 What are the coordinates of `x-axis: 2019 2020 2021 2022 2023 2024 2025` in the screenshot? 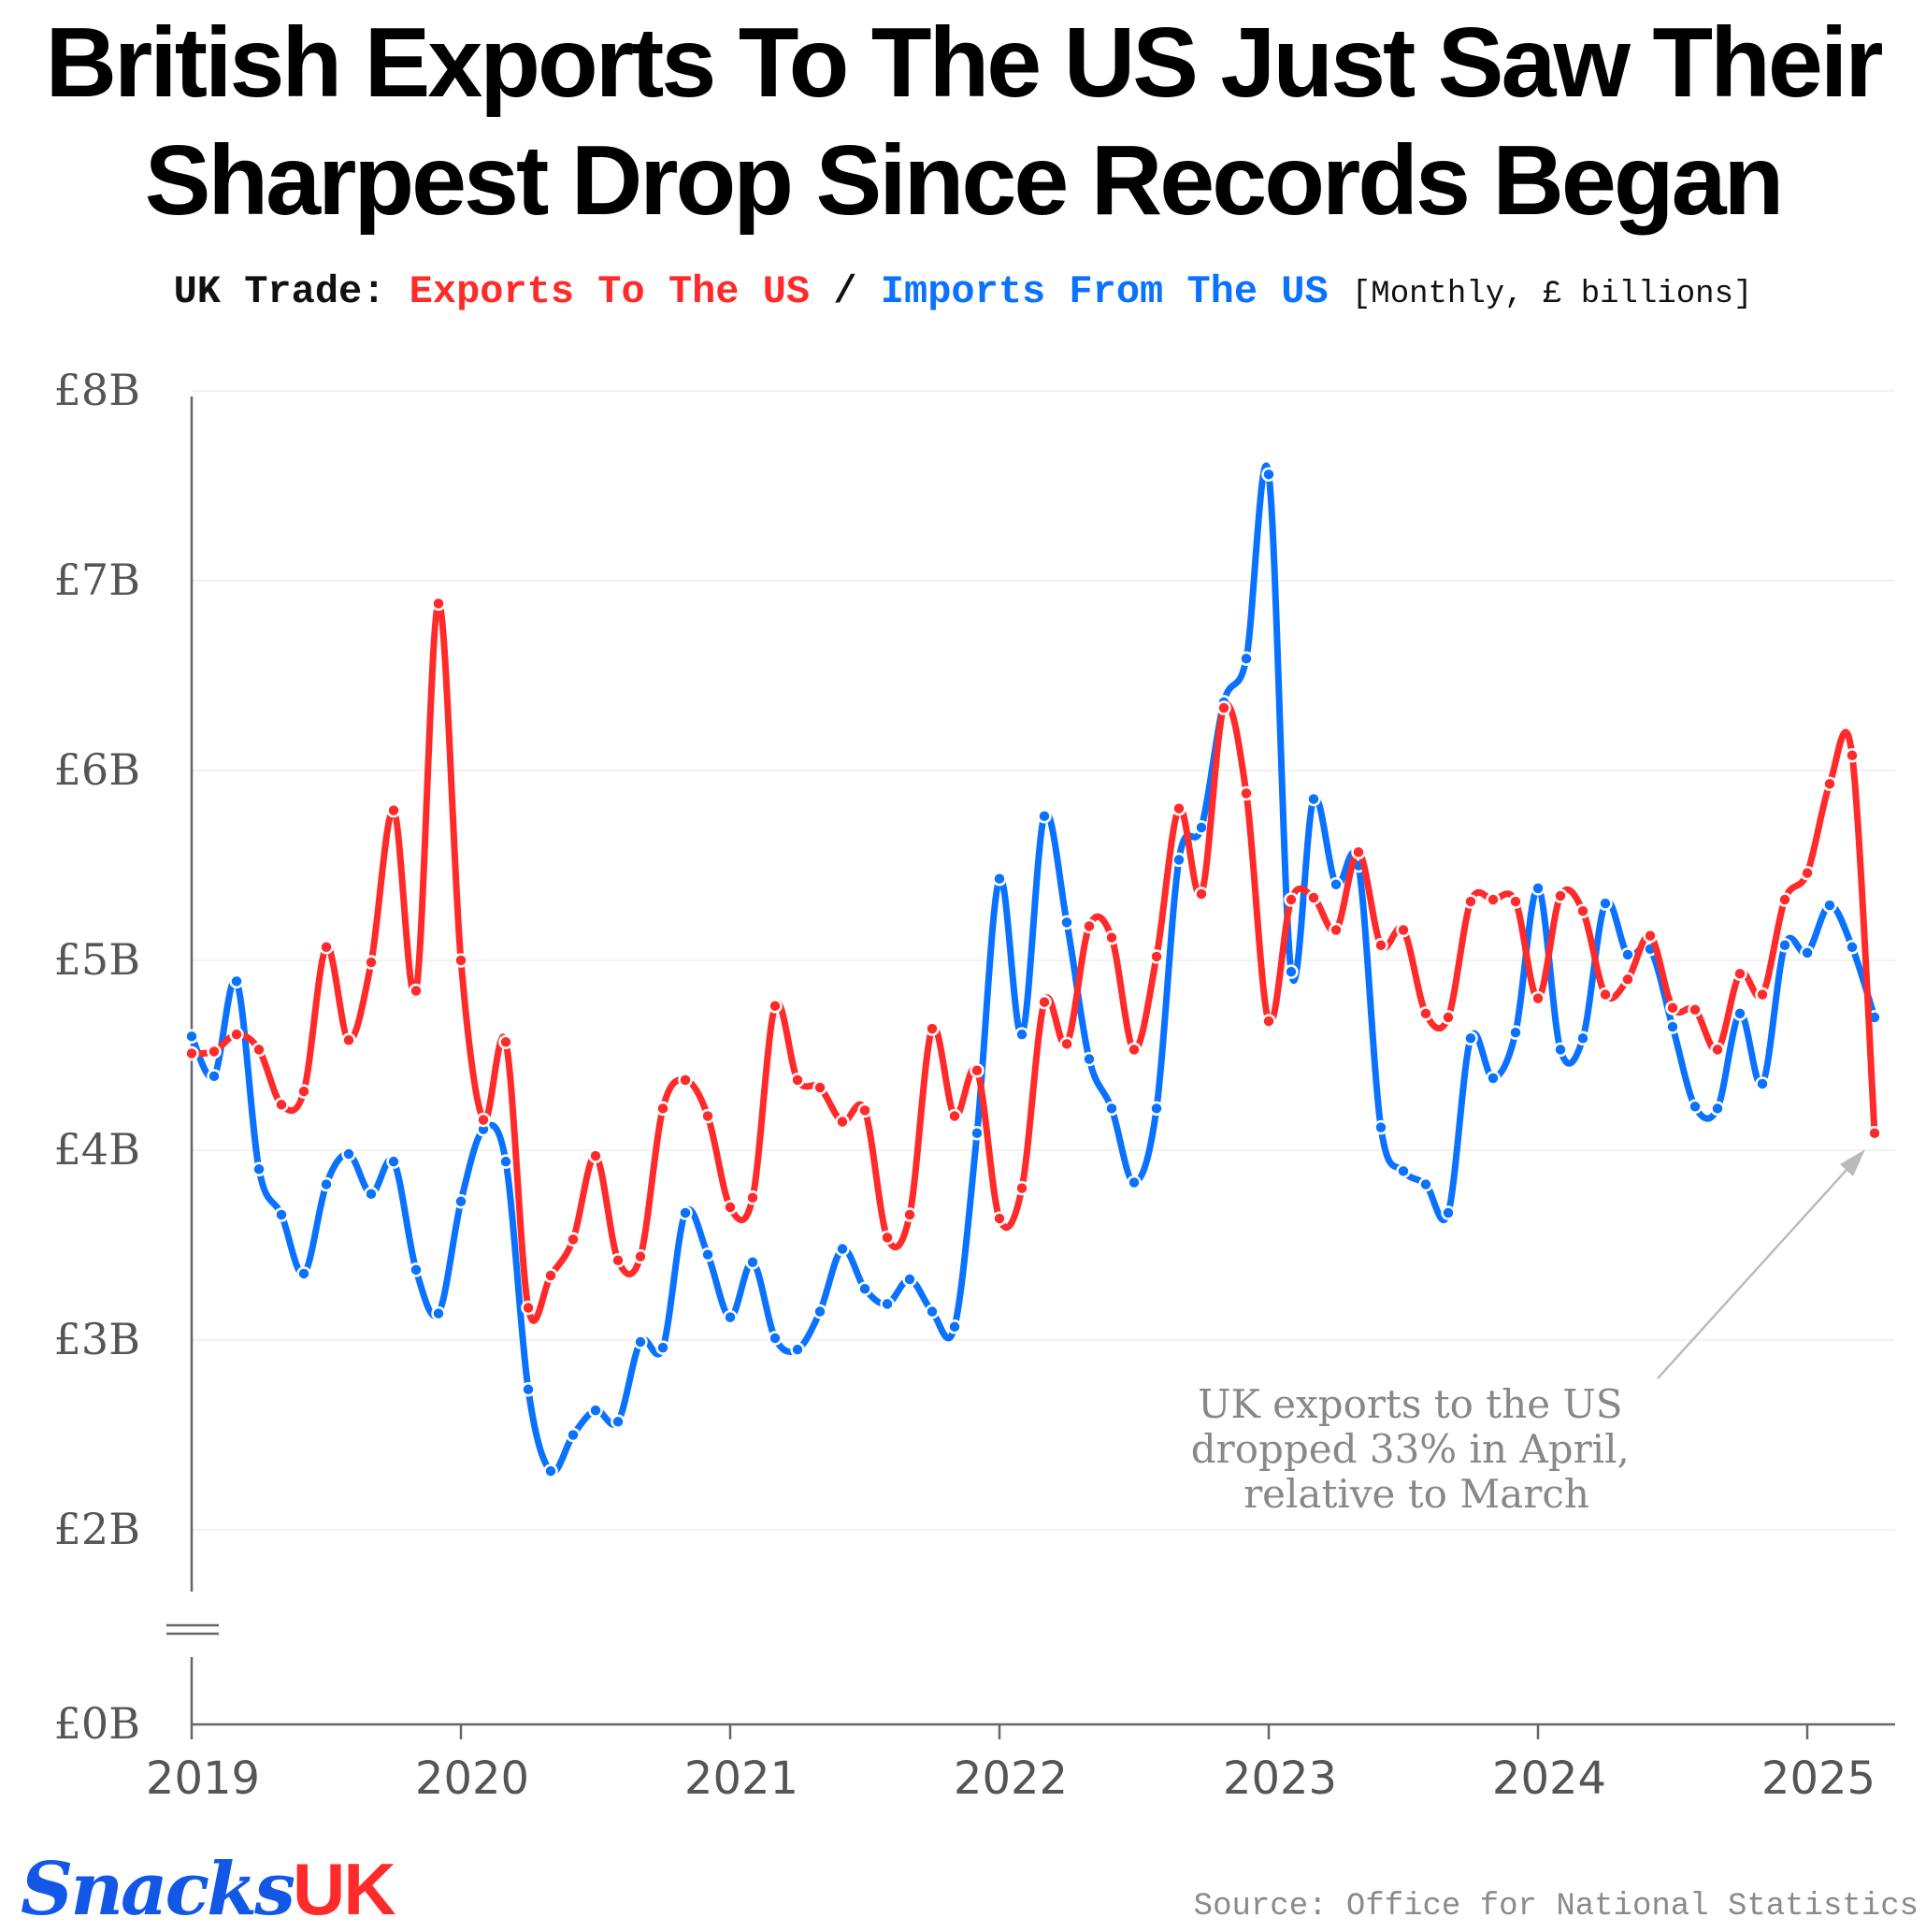 It's located at (1021, 1764).